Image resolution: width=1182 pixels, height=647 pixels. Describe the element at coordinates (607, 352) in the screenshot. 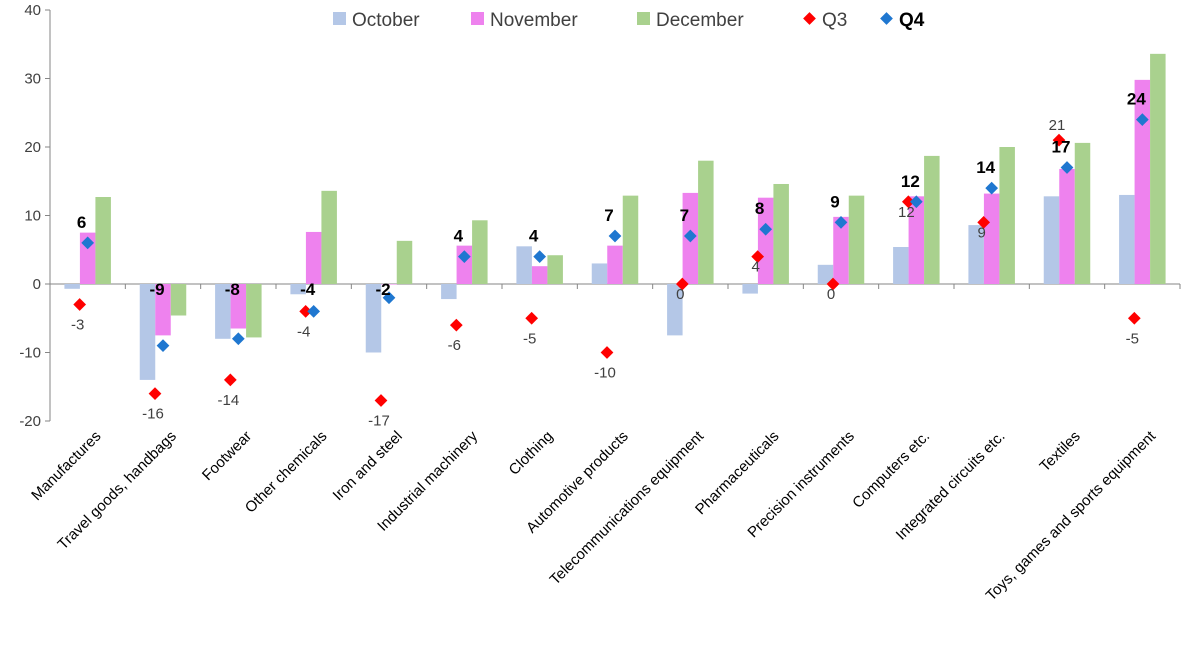

I see `marker-q3-automotive-products` at that location.